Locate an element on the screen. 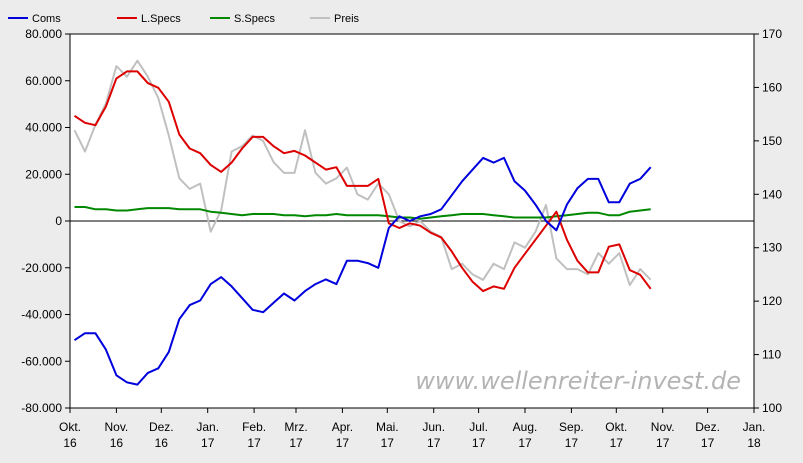  right-tick-label: 150 is located at coordinates (772, 141).